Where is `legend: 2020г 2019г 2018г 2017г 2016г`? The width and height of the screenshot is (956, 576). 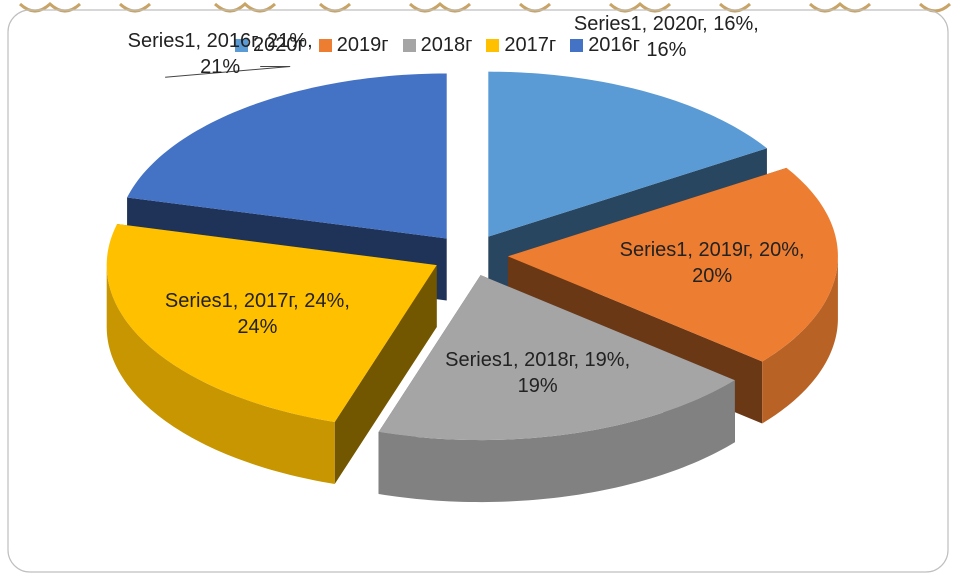 legend: 2020г 2019г 2018г 2017г 2016г is located at coordinates (437, 45).